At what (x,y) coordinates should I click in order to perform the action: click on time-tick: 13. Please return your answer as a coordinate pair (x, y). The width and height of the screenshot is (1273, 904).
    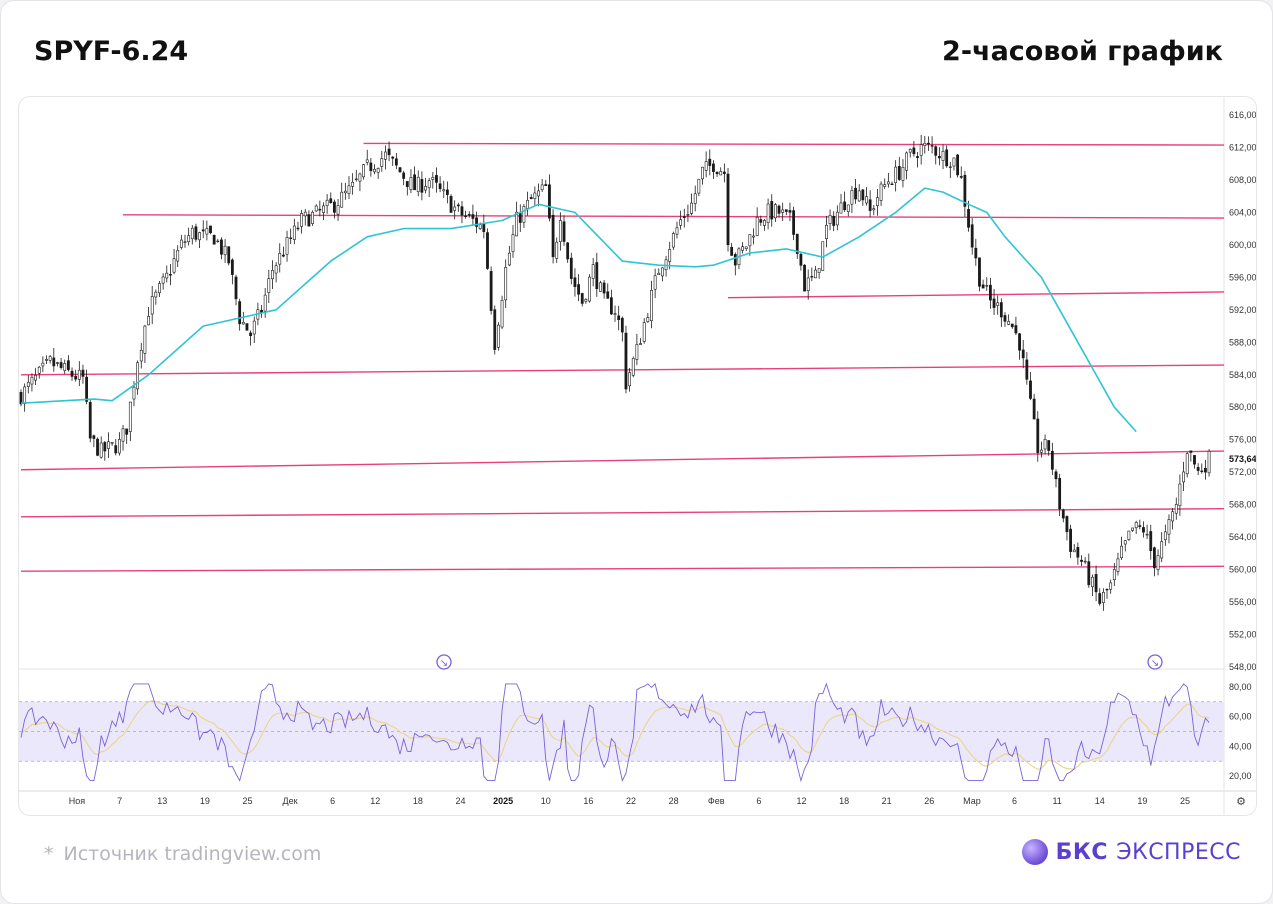
    Looking at the image, I should click on (162, 801).